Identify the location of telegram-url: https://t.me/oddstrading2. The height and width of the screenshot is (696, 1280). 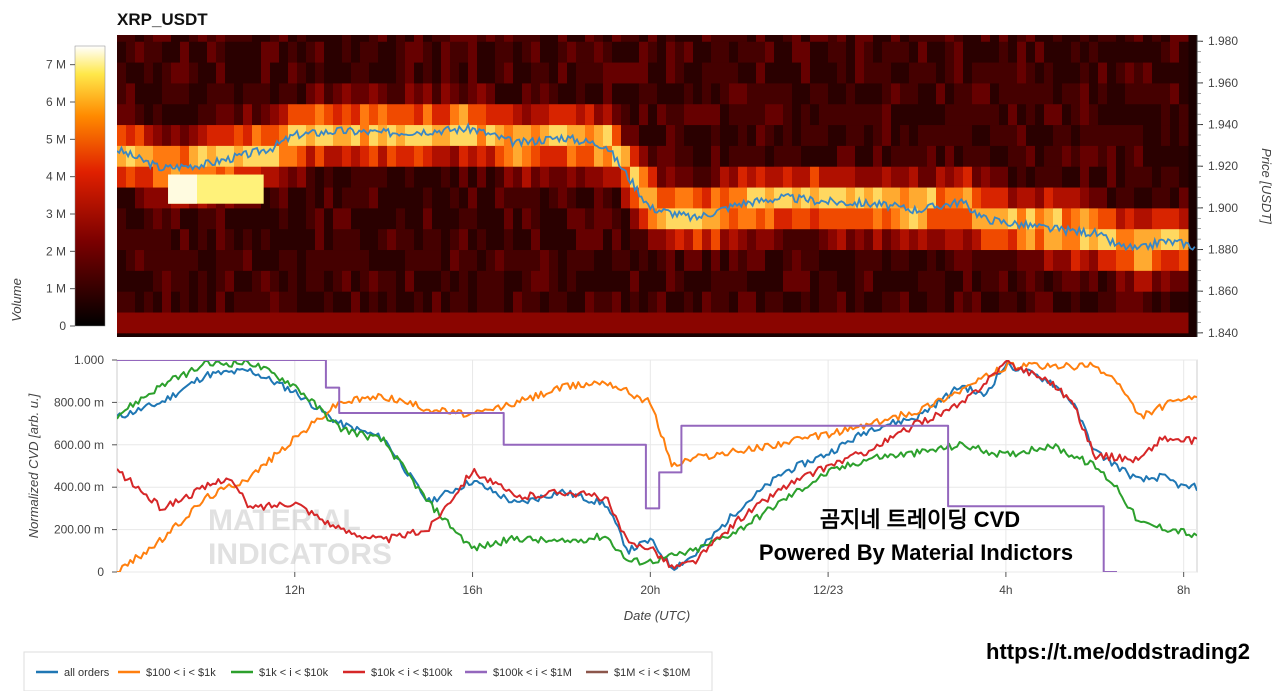
(1118, 651).